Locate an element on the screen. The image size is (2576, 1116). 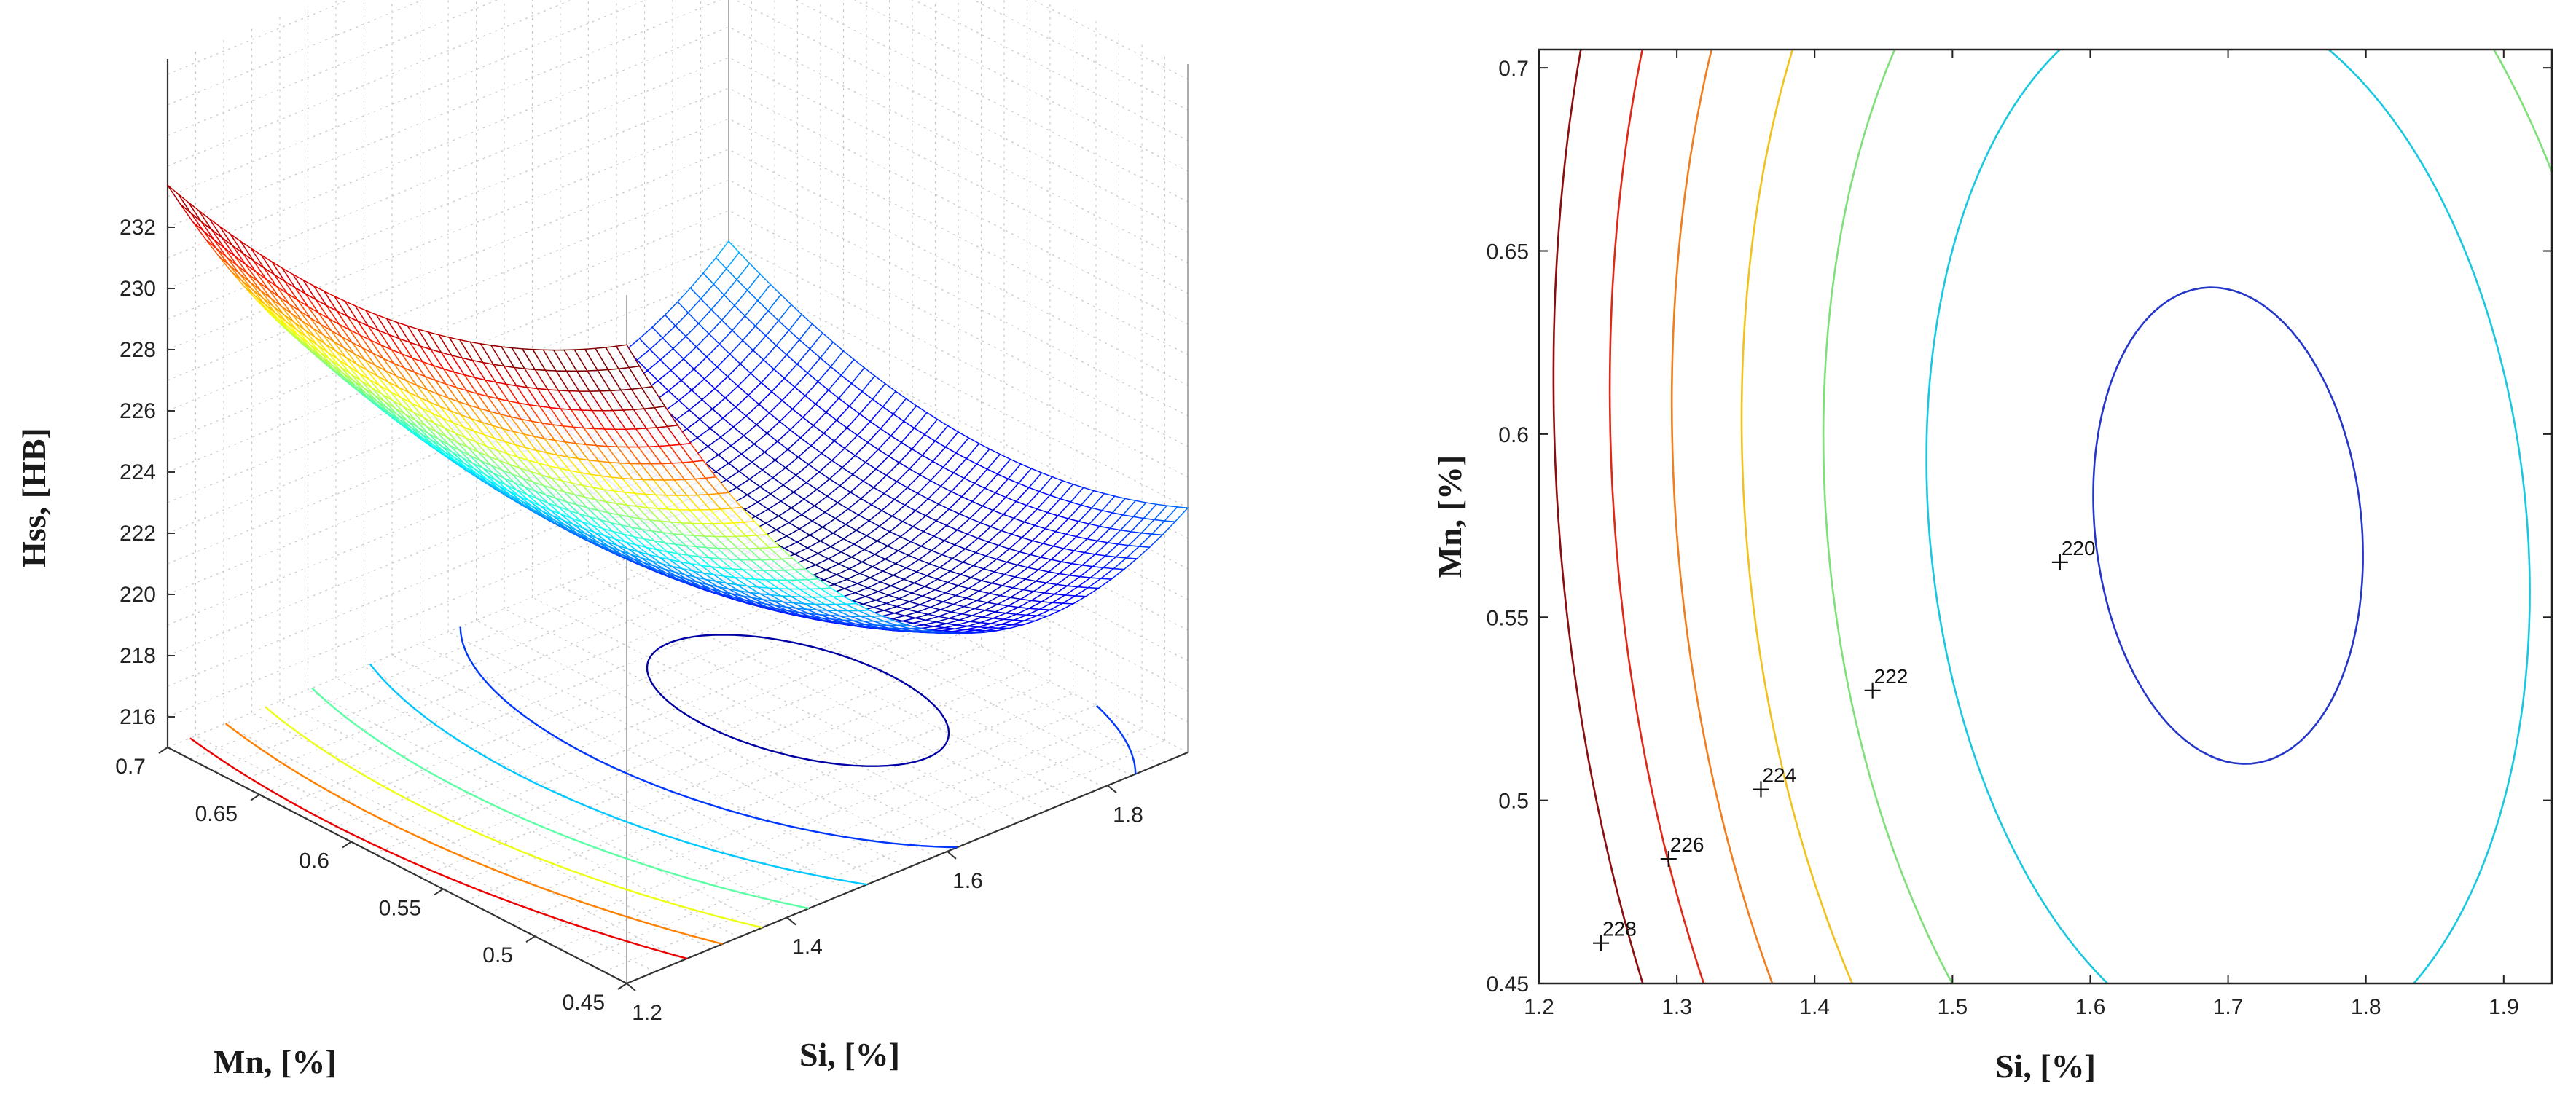
y-tick-label: 0.65 is located at coordinates (1508, 252).